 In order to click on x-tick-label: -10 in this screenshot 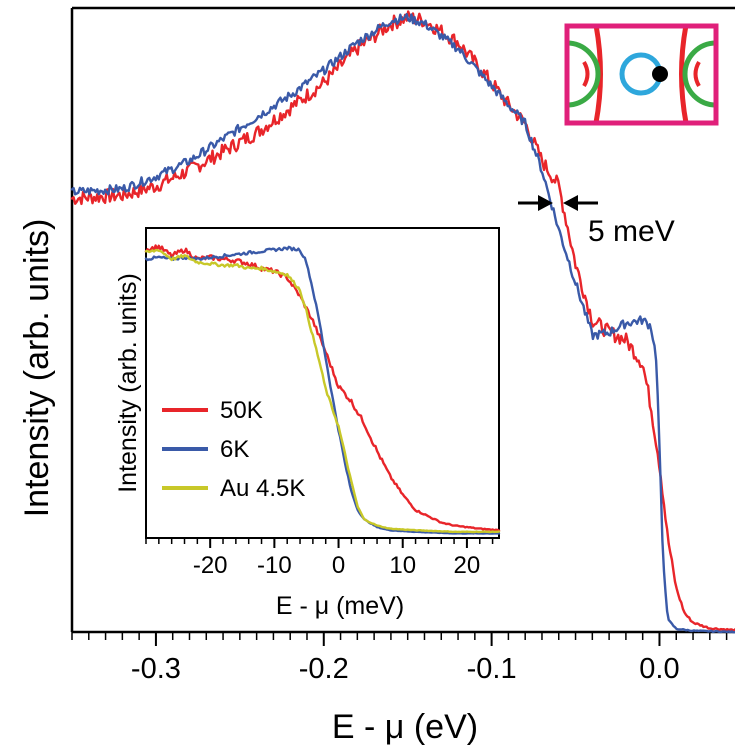, I will do `click(274, 565)`.